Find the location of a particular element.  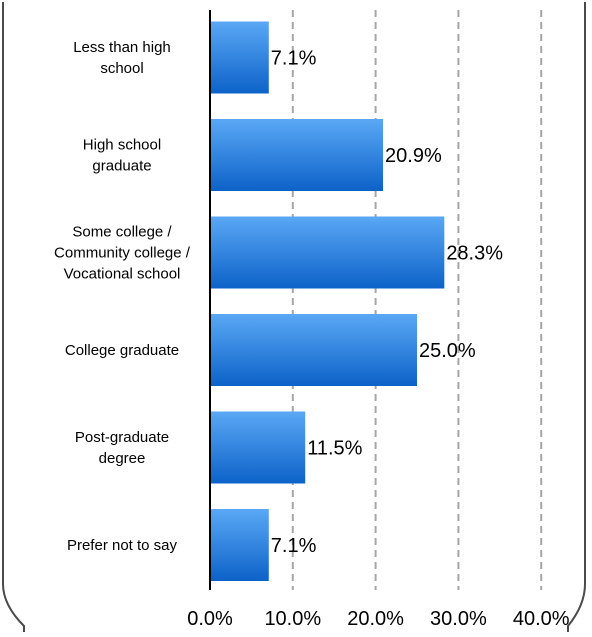

x-tick-label: 40.0% is located at coordinates (541, 619).